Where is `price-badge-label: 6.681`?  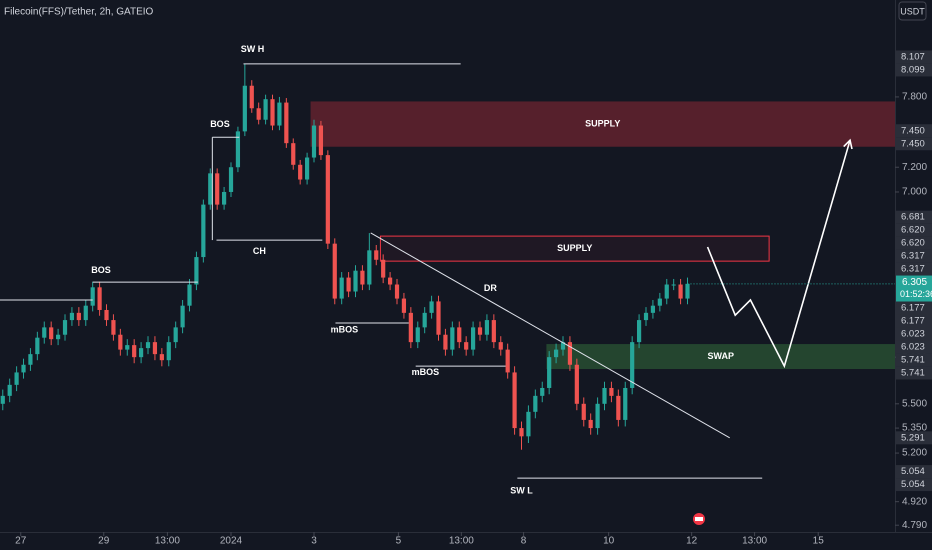 price-badge-label: 6.681 is located at coordinates (913, 217).